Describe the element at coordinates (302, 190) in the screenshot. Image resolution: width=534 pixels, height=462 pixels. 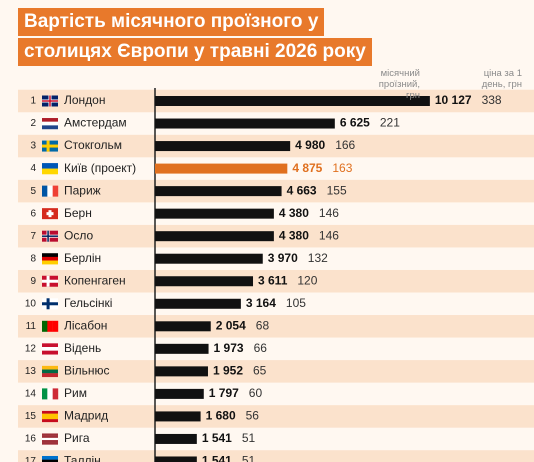
I see `value-label: 4 663` at that location.